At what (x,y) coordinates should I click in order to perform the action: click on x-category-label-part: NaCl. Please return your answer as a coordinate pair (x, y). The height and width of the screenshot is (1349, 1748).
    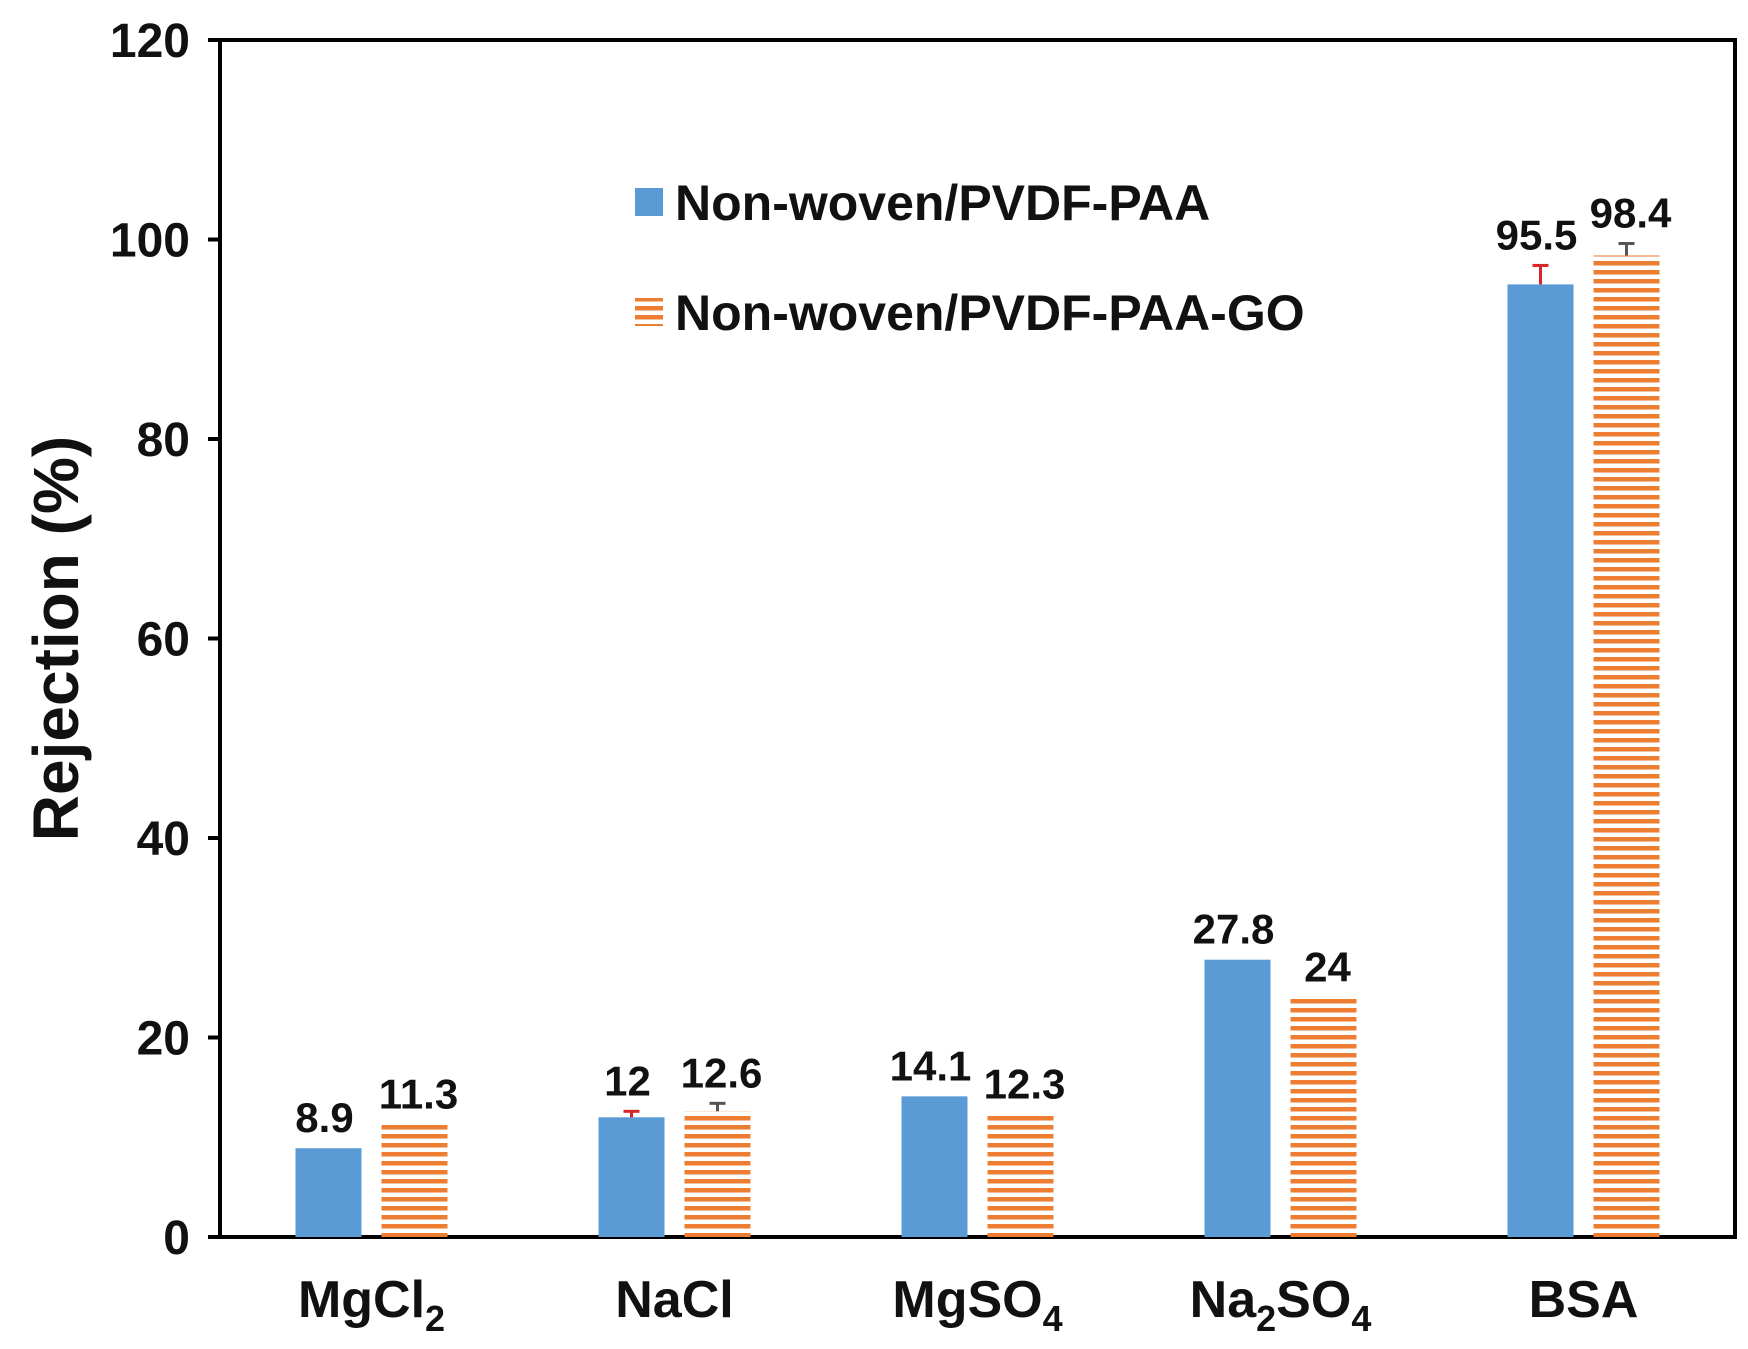
    Looking at the image, I should click on (674, 1300).